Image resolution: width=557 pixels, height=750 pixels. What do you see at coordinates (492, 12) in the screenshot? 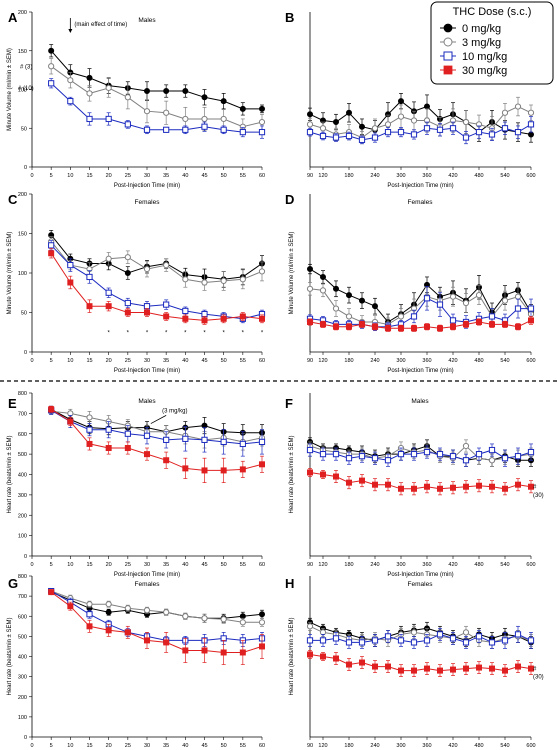
I see `legend-title: THC Dose (s.c.)` at bounding box center [492, 12].